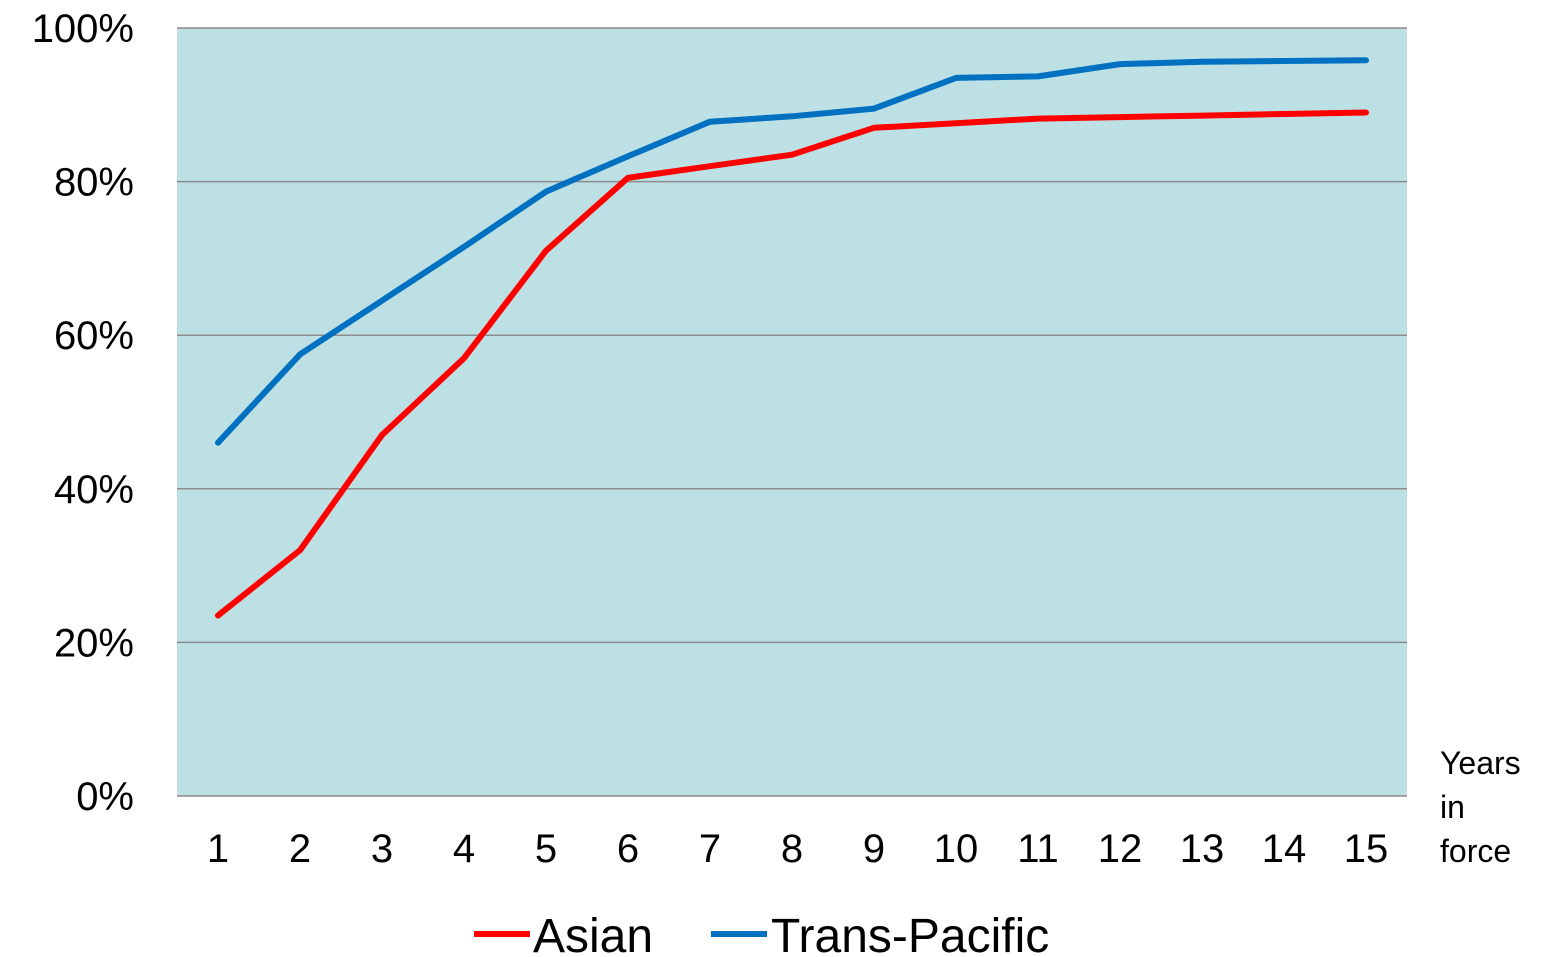 This screenshot has width=1546, height=957. I want to click on x-tick-label: 6, so click(628, 849).